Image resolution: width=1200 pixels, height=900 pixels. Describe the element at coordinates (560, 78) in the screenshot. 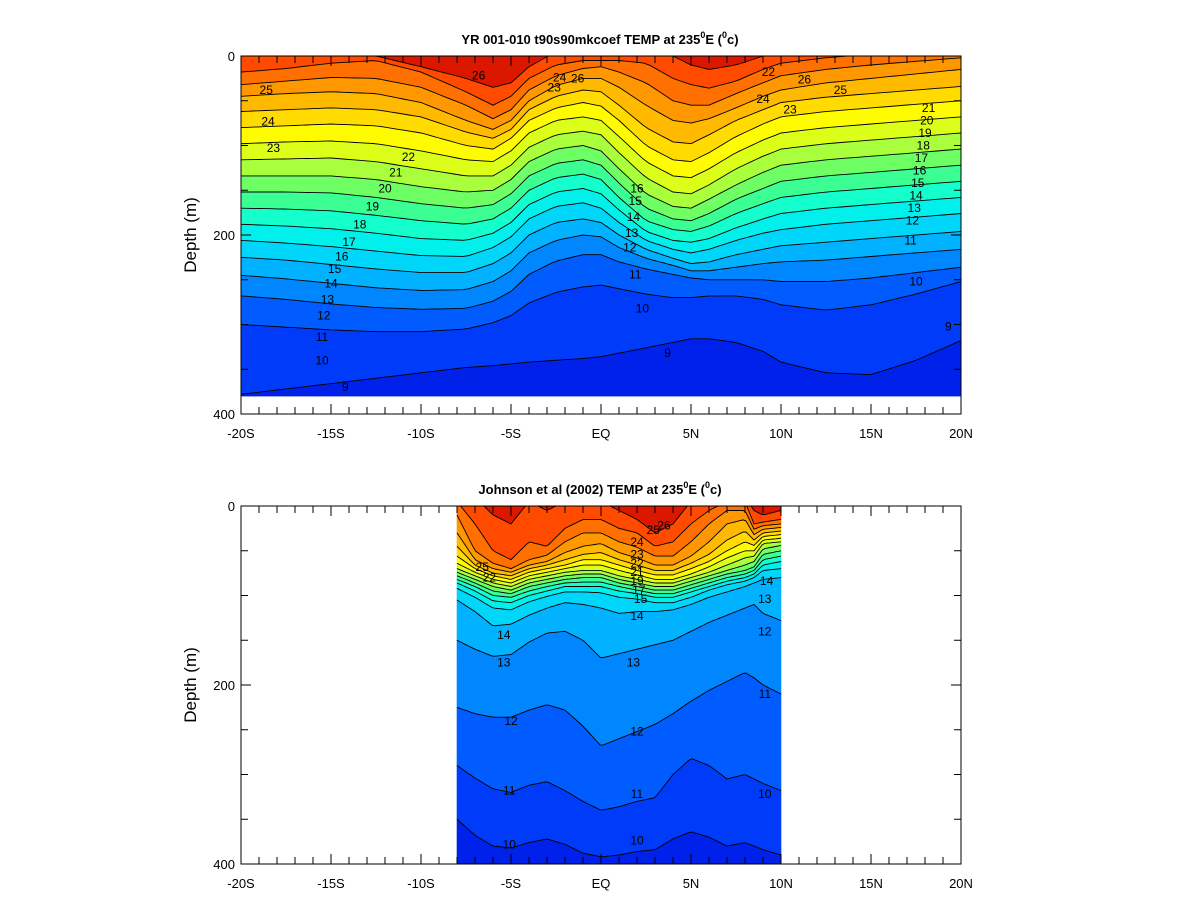

I see `contour-label: 24` at that location.